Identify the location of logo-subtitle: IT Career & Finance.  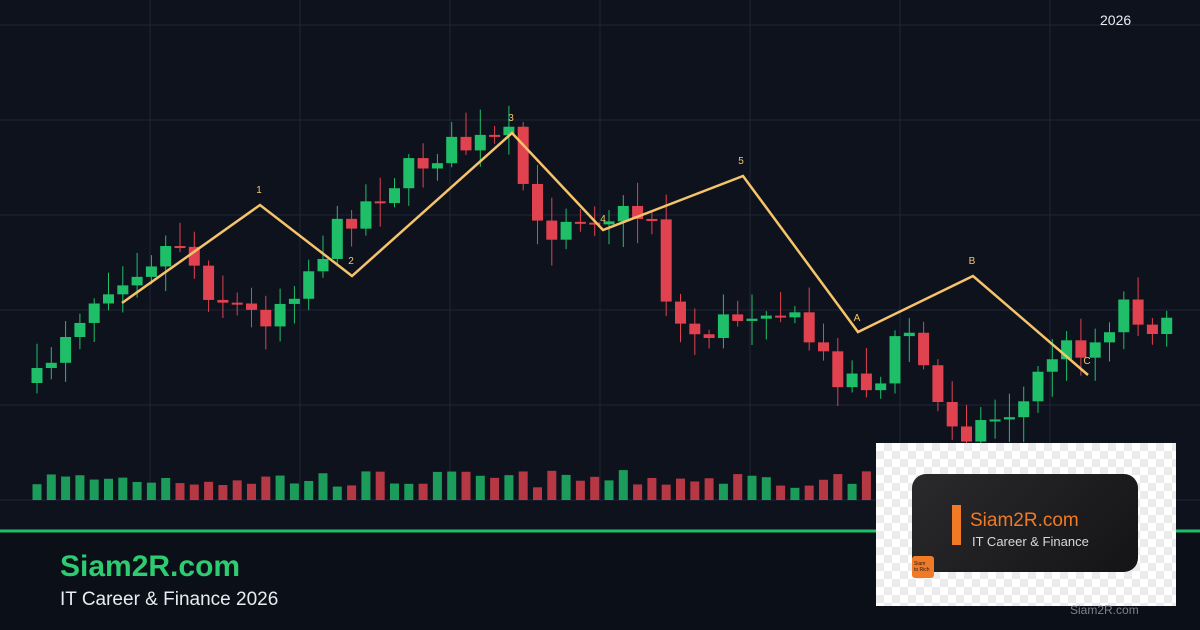
(1030, 541).